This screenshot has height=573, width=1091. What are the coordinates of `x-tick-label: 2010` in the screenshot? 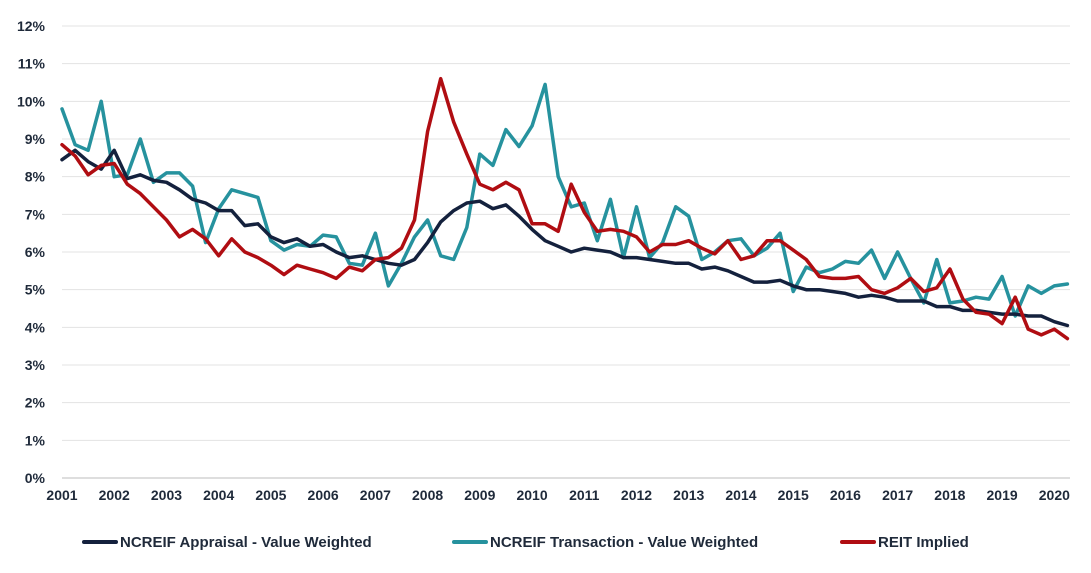 It's located at (531, 495).